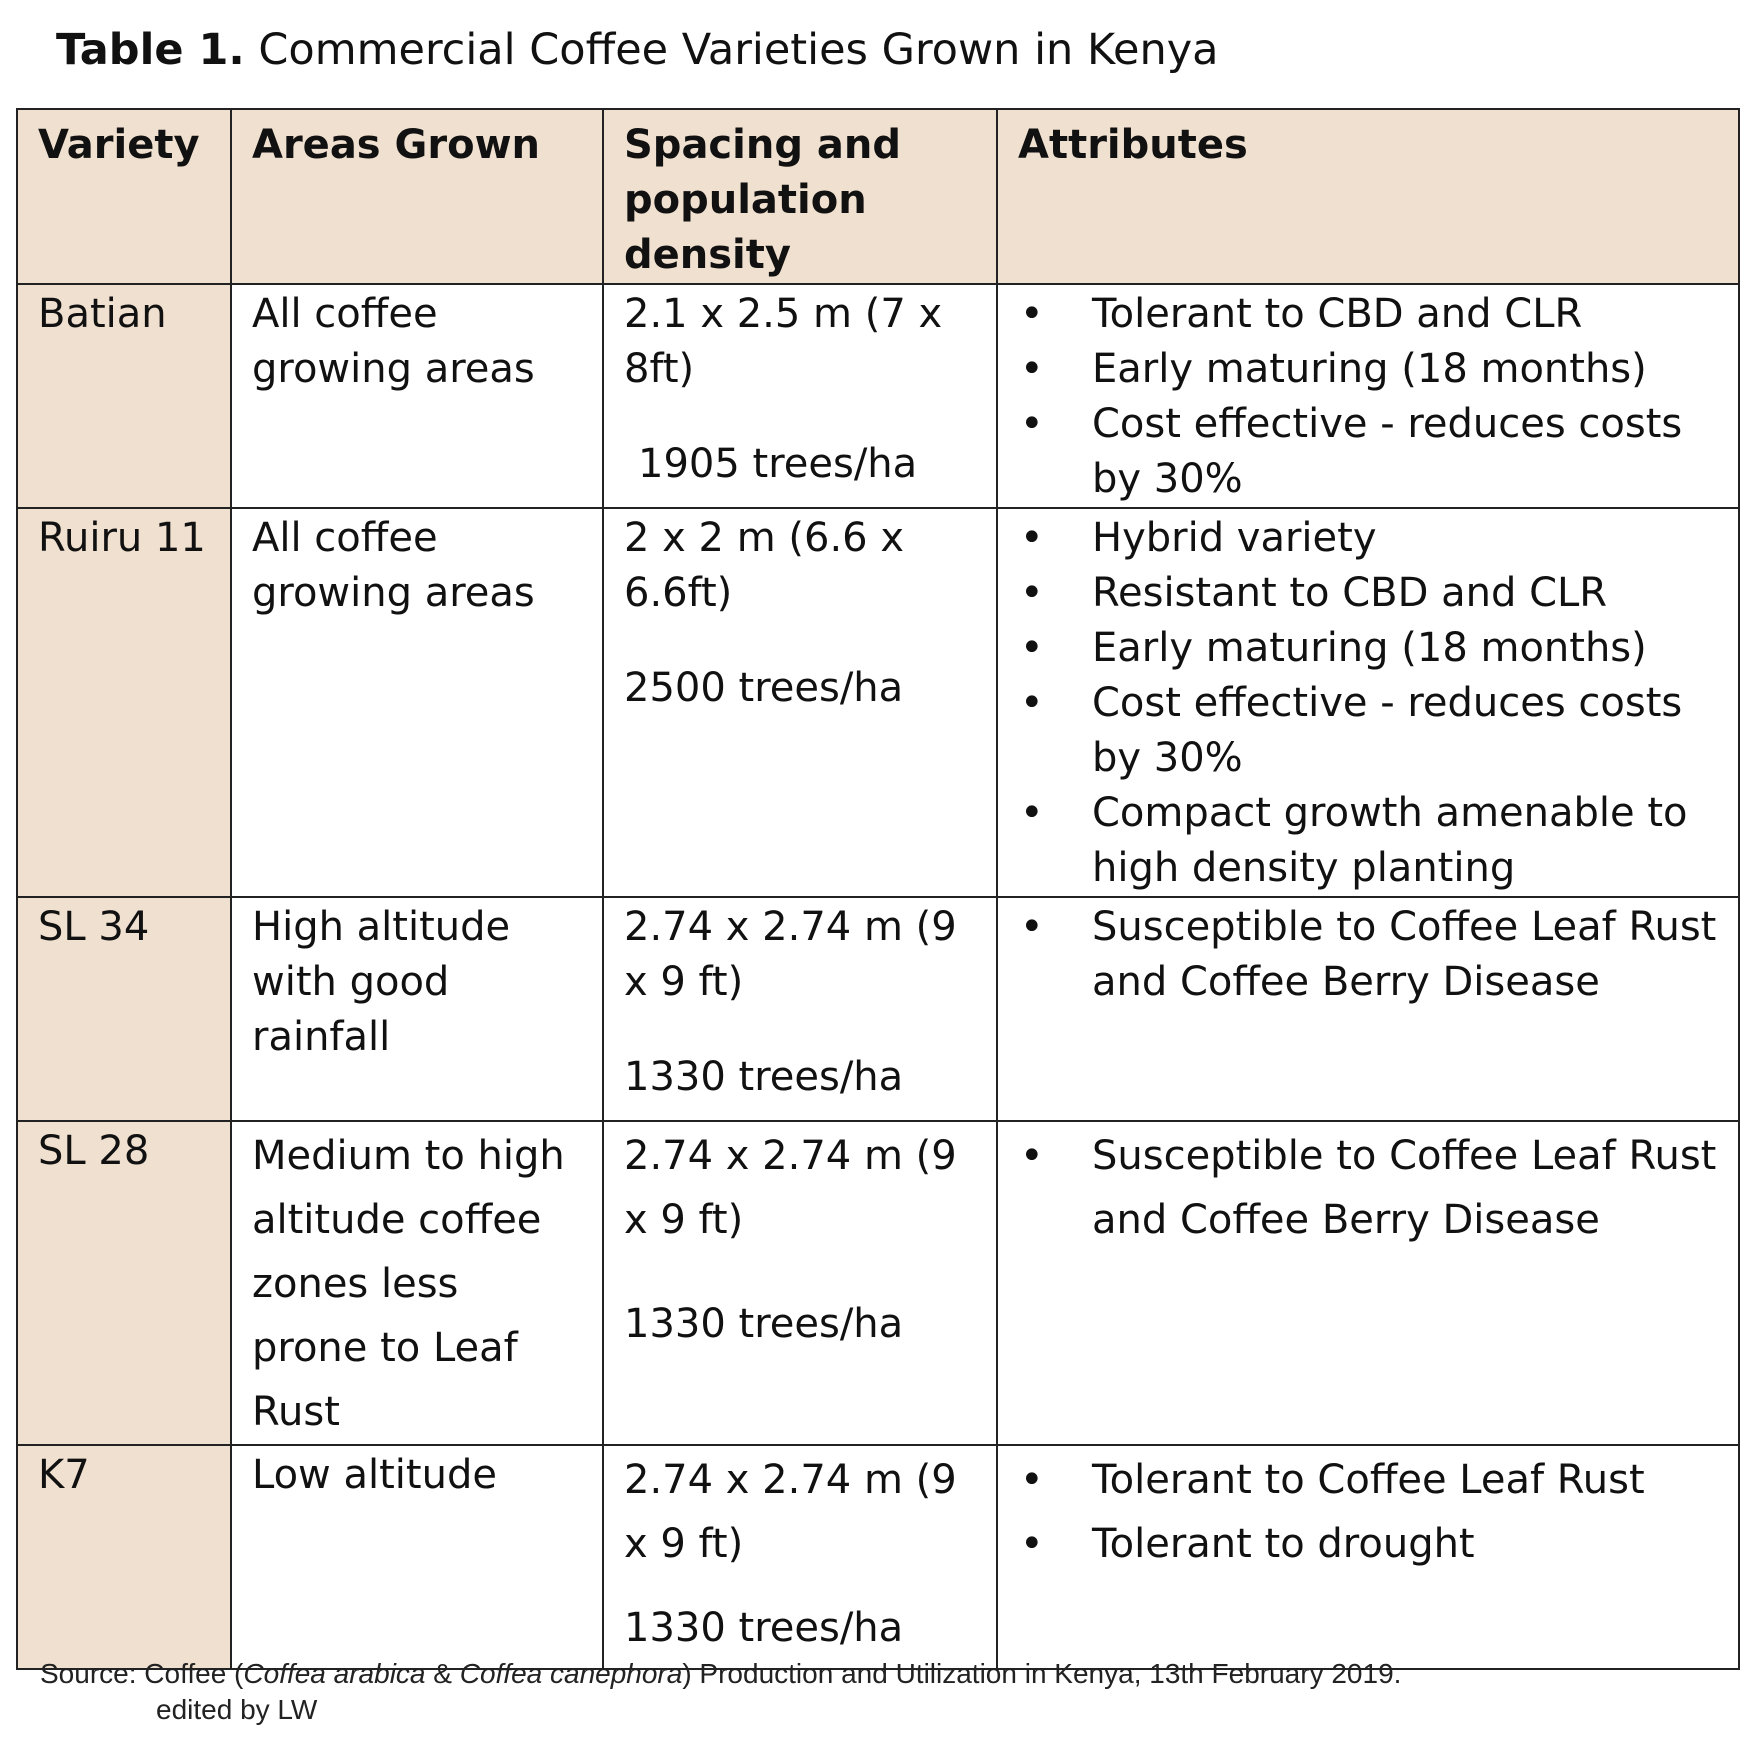 Image resolution: width=1752 pixels, height=1761 pixels. I want to click on variety-cell: Ruiru 11, so click(124, 702).